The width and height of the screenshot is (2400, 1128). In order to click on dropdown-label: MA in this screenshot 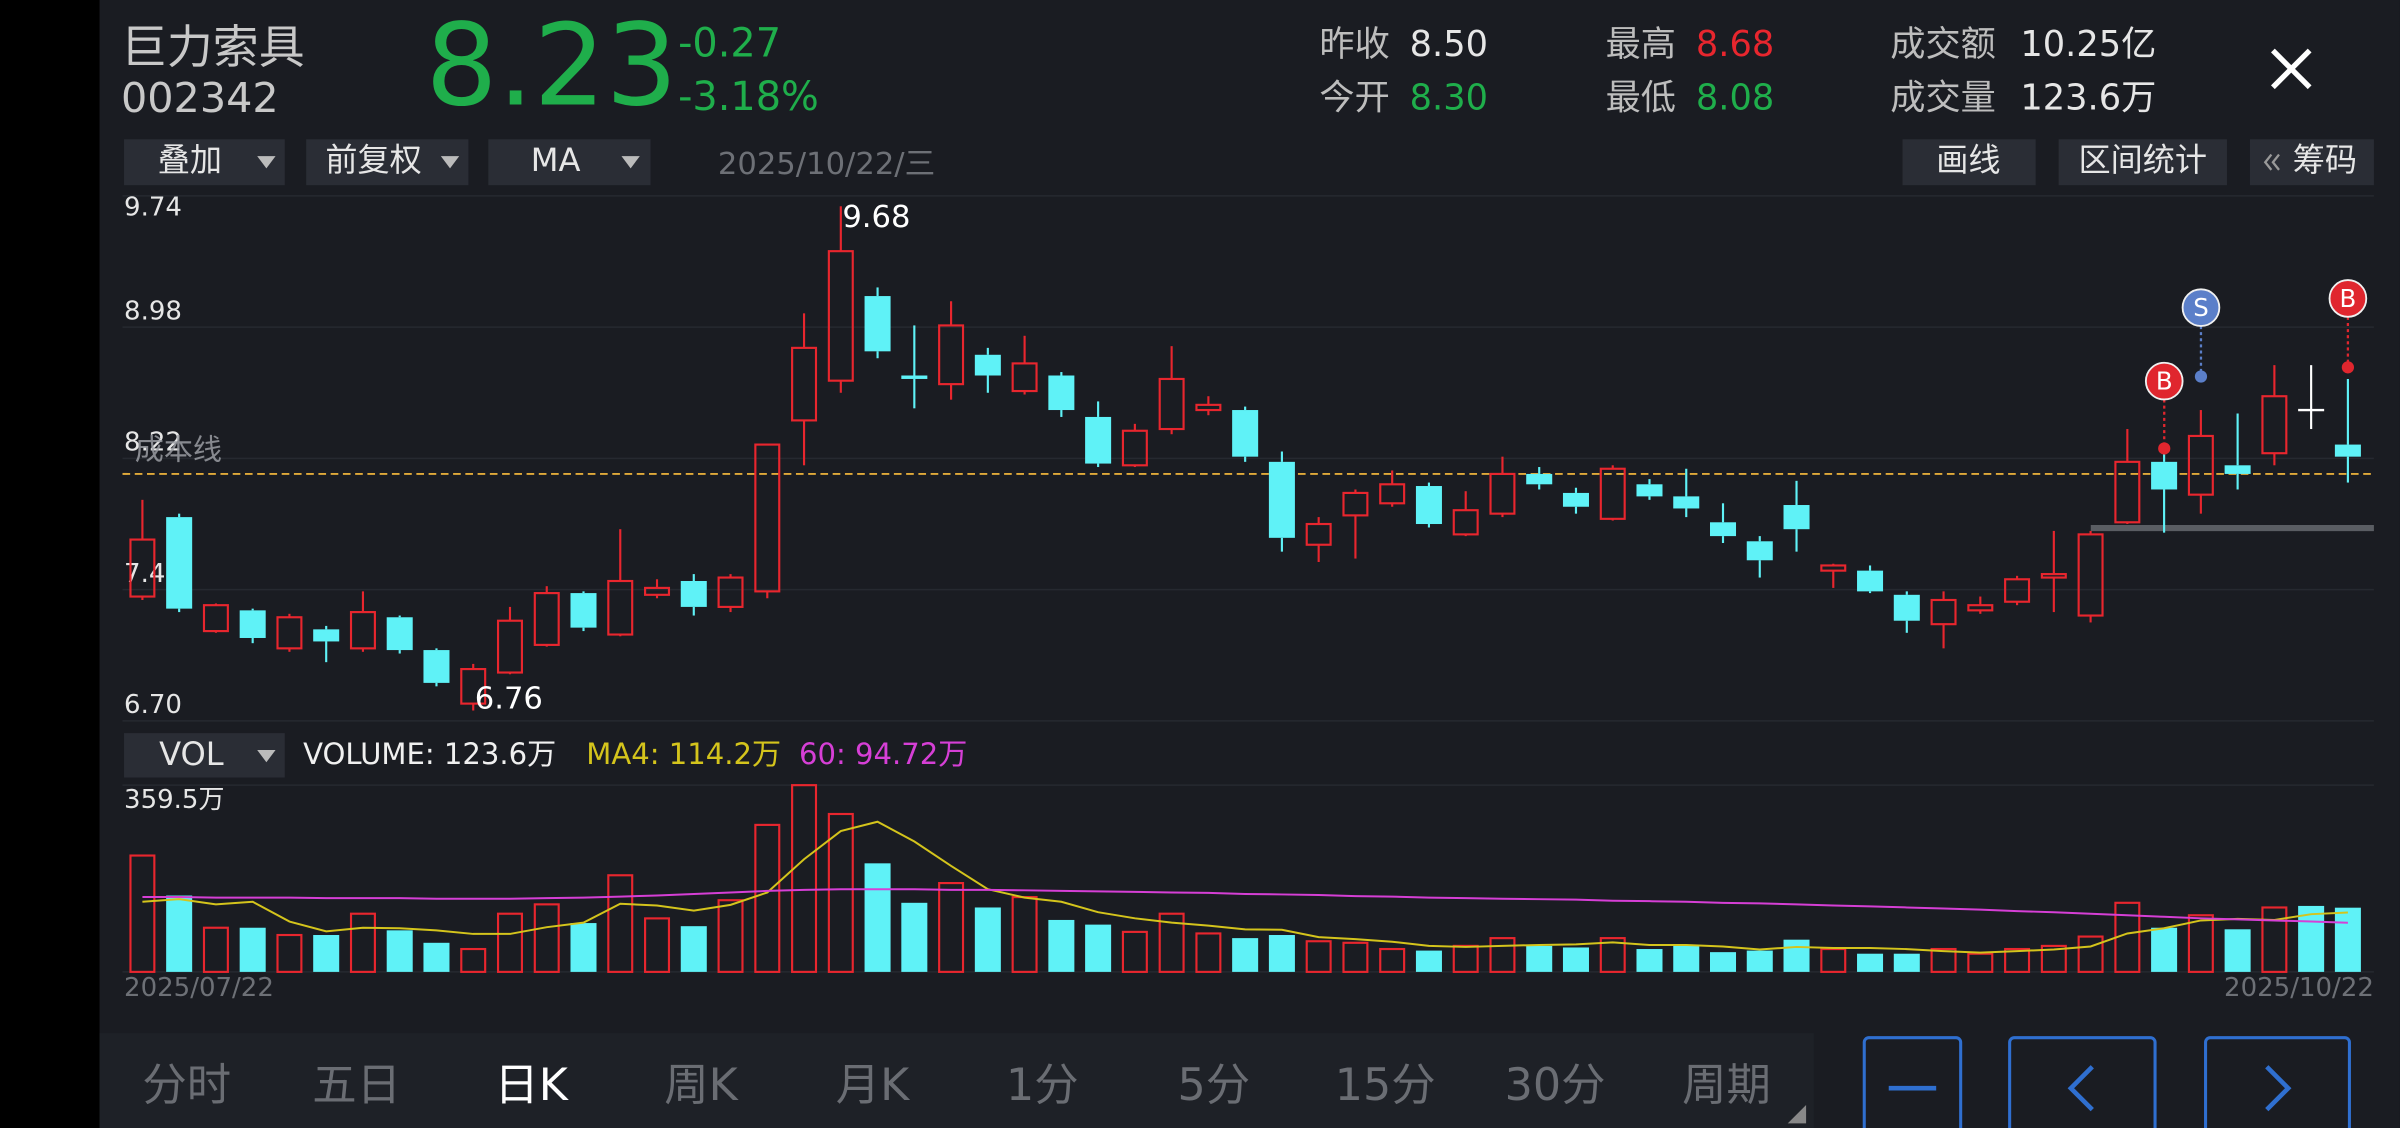, I will do `click(556, 160)`.